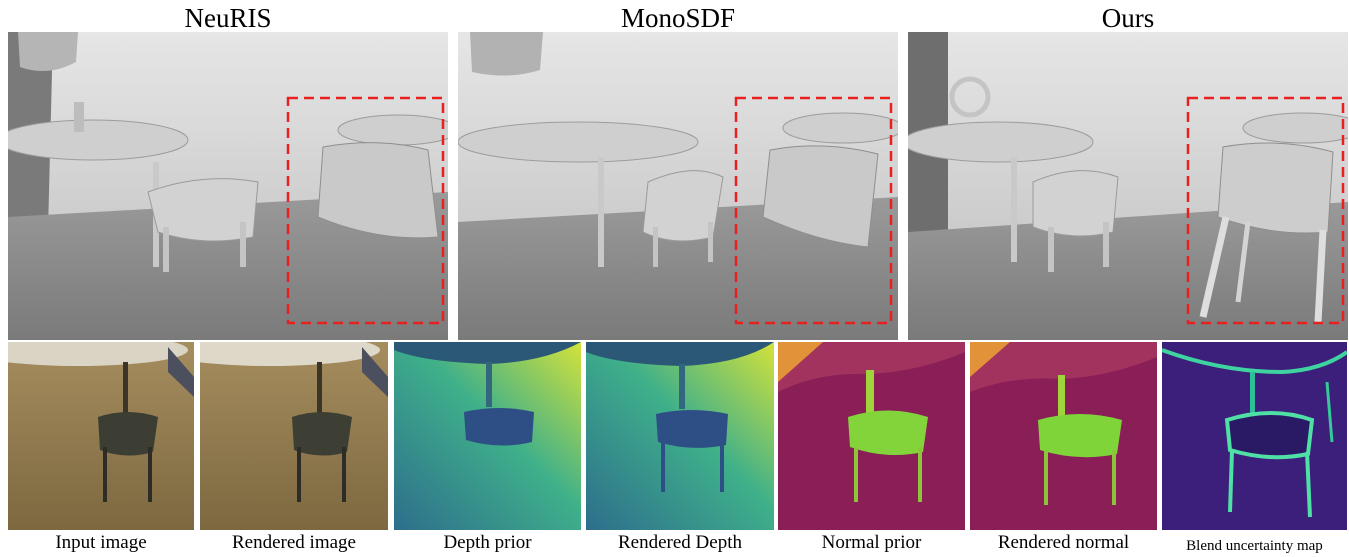 The height and width of the screenshot is (557, 1349). Describe the element at coordinates (1254, 436) in the screenshot. I see `thumb-blend-uncertainty-map` at that location.